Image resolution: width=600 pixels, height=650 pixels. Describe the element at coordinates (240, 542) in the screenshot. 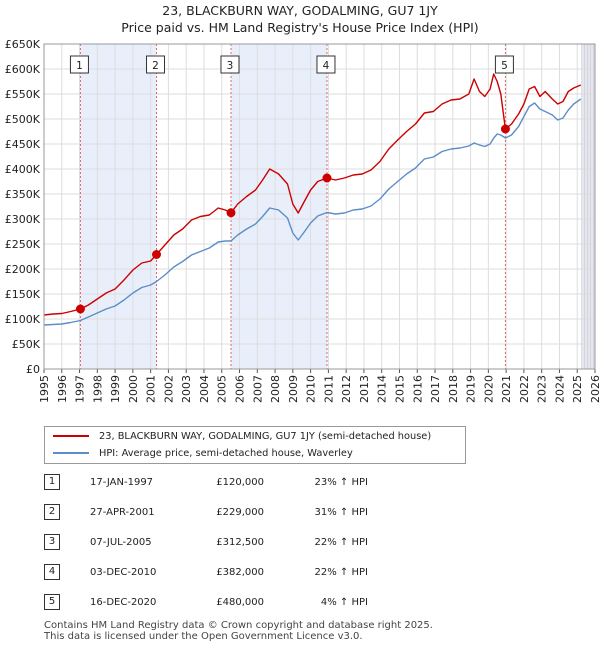

I see `sale-price: £312,500` at that location.